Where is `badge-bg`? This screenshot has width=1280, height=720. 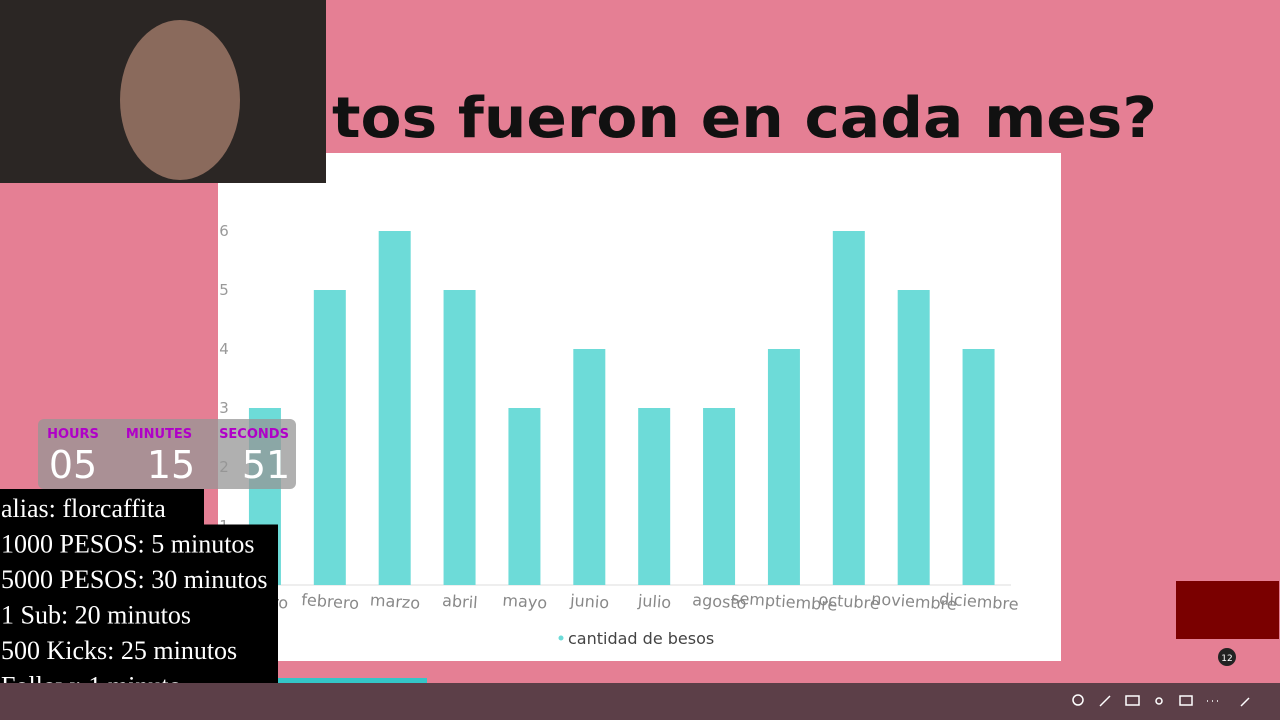
badge-bg is located at coordinates (1227, 657).